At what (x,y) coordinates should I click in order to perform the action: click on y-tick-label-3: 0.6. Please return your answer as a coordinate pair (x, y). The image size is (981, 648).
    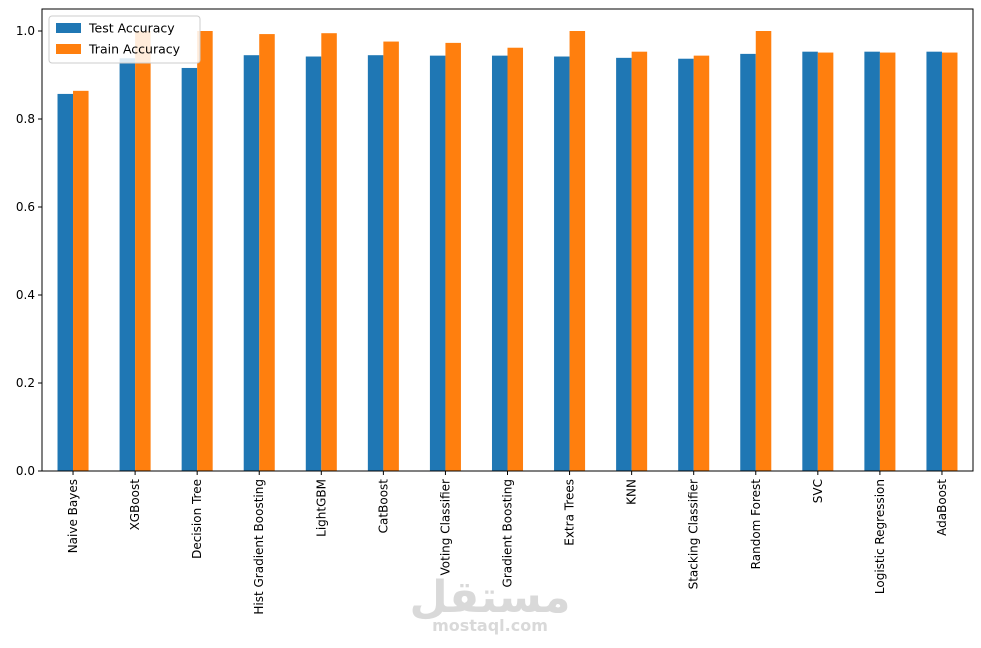
    Looking at the image, I should click on (25, 207).